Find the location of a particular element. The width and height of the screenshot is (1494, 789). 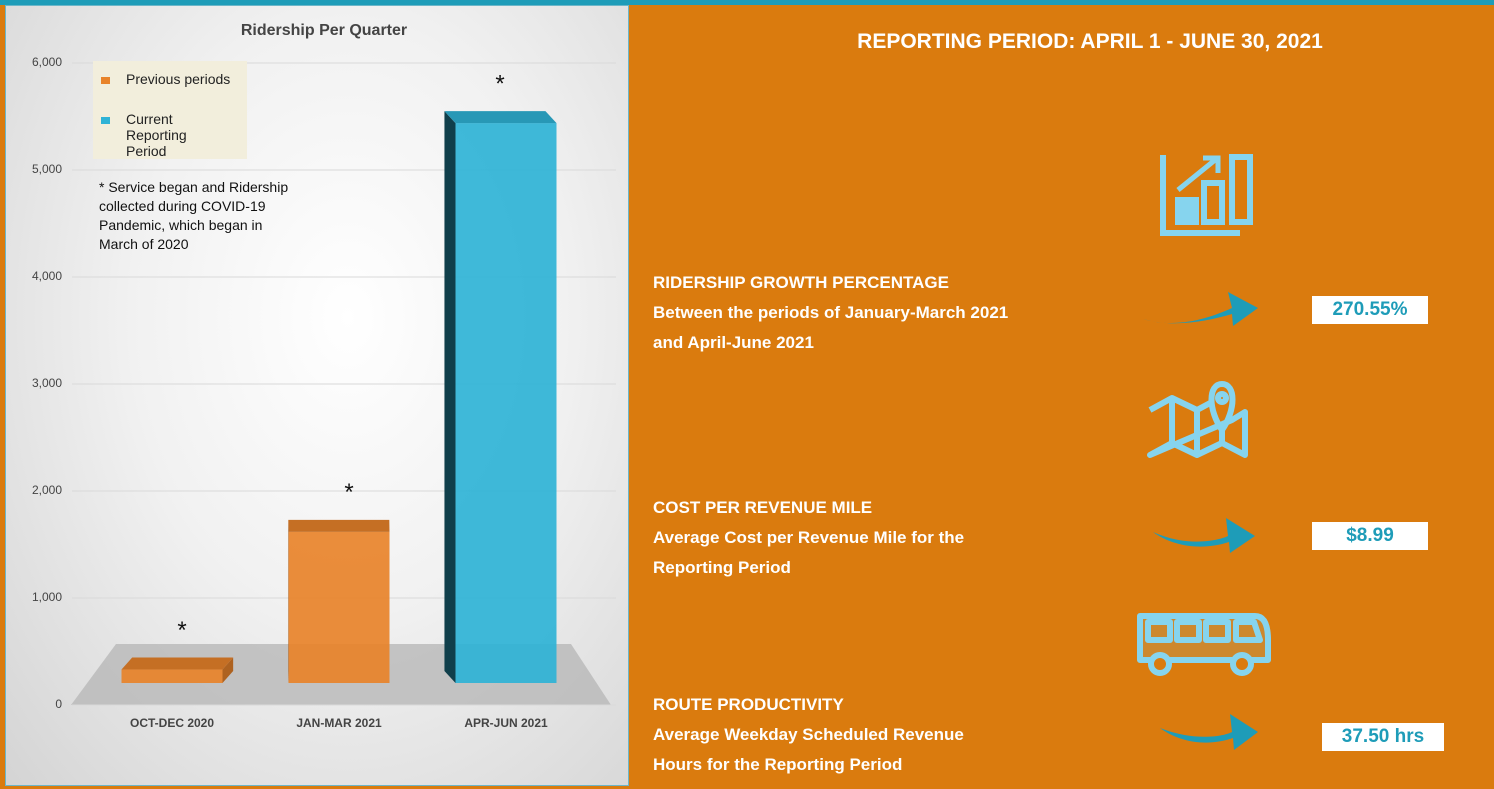

metric-value: $8.99 is located at coordinates (1370, 536).